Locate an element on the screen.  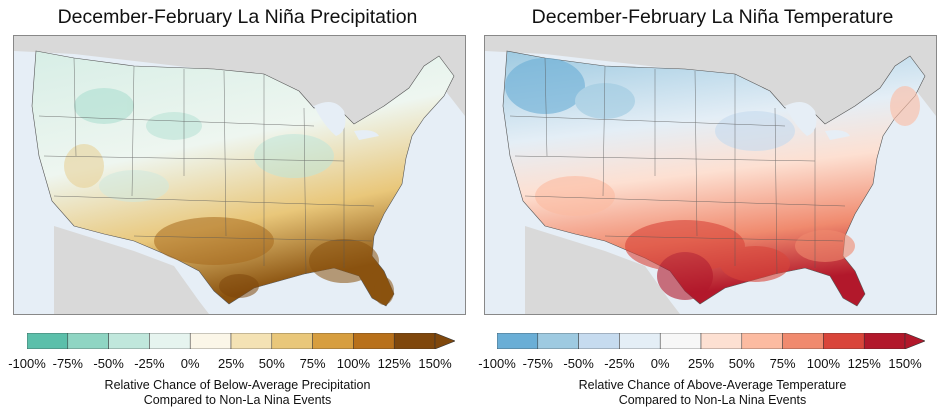
precipitation-colorbar-svg is located at coordinates (241, 341).